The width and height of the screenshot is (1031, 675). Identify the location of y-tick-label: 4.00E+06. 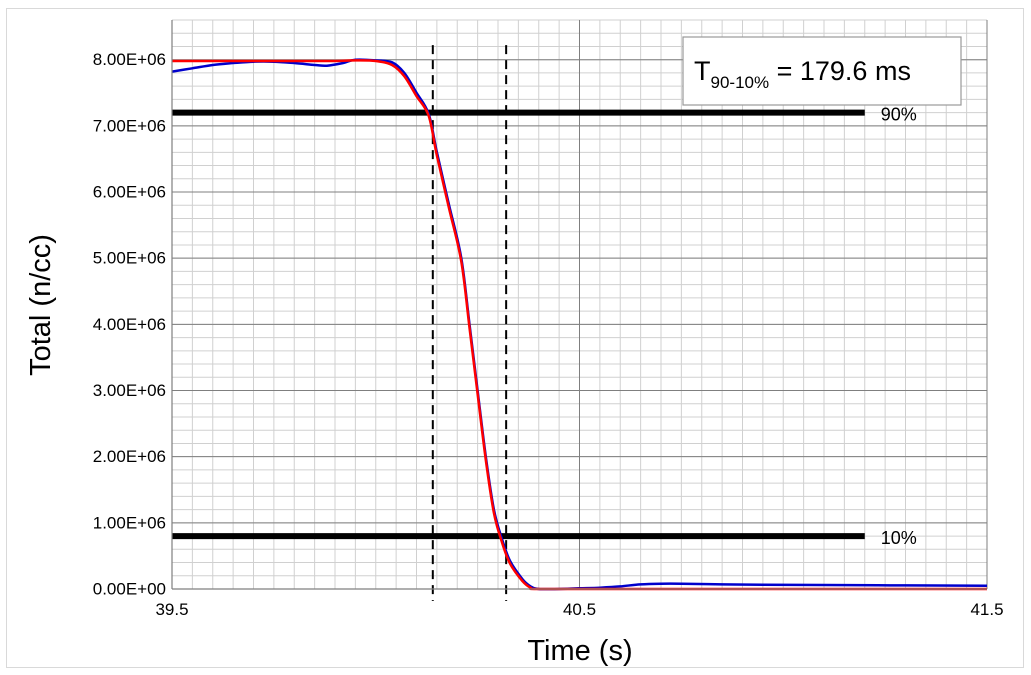
(129, 324).